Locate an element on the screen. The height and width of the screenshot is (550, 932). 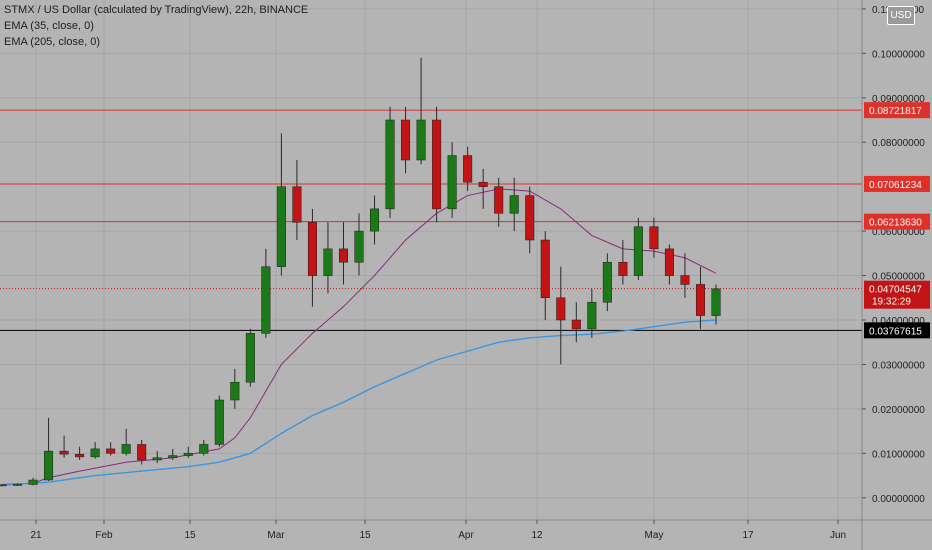
level-badge-label: 0.06213630 is located at coordinates (895, 223).